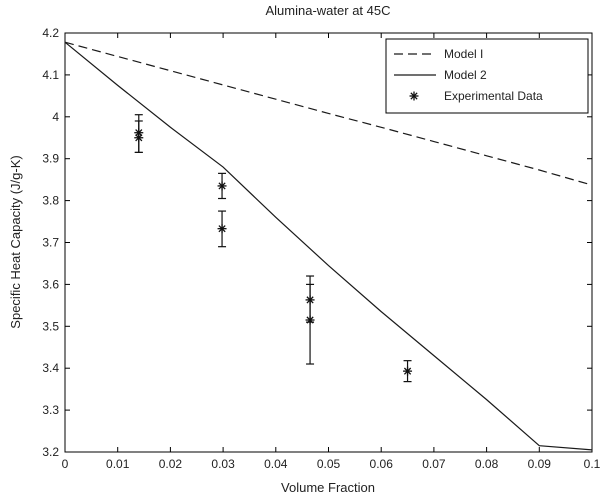  What do you see at coordinates (328, 487) in the screenshot?
I see `x-axis-label: Volume Fraction` at bounding box center [328, 487].